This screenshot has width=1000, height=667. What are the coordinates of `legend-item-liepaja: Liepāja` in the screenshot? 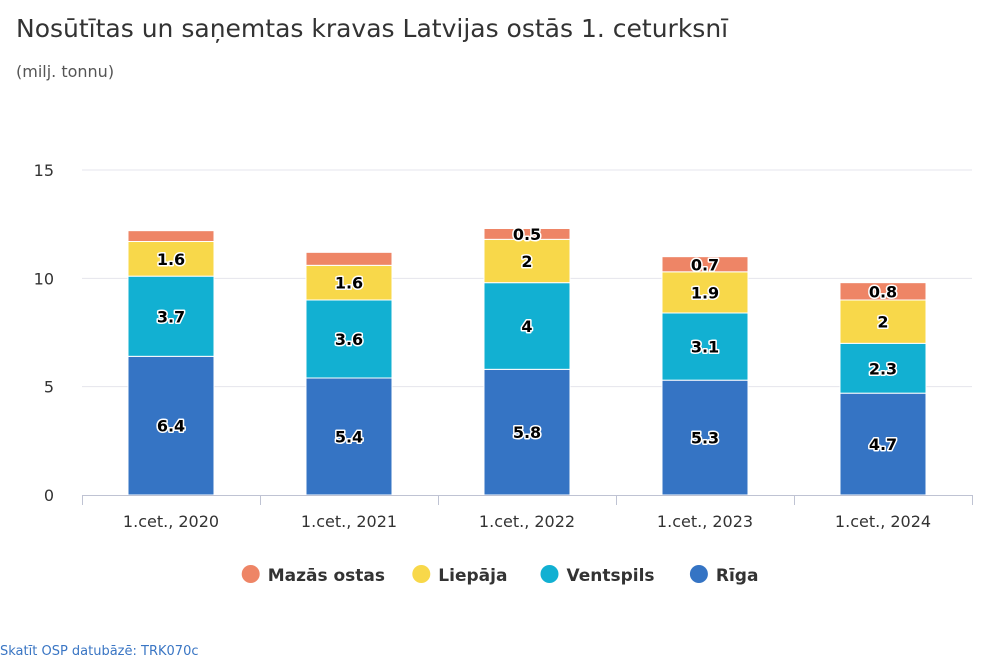 It's located at (459, 575).